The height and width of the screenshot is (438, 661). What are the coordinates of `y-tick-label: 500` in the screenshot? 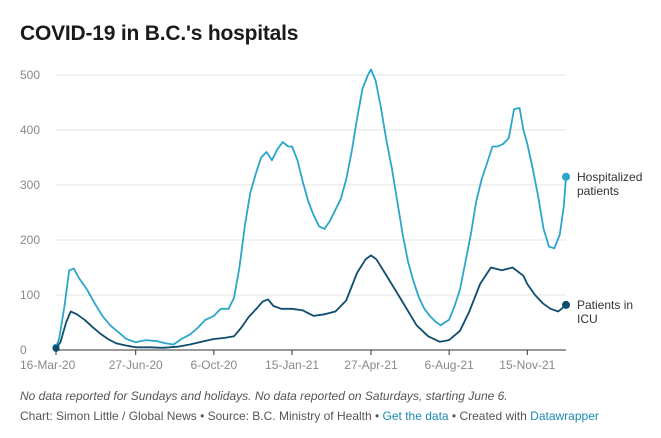 It's located at (30, 75).